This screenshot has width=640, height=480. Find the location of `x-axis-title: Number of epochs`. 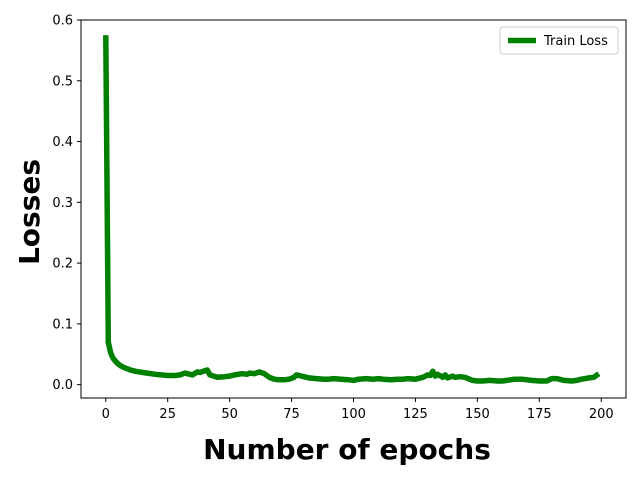

x-axis-title: Number of epochs is located at coordinates (347, 449).